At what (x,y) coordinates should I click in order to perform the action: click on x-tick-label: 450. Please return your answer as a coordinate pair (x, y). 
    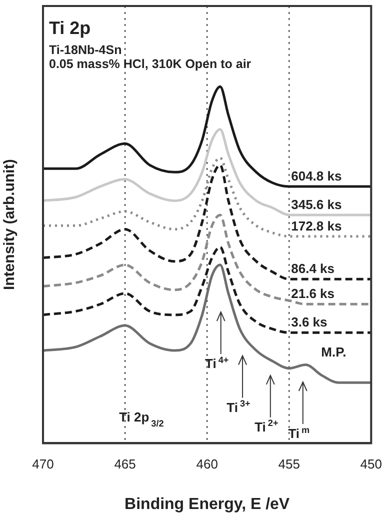
    Looking at the image, I should click on (371, 464).